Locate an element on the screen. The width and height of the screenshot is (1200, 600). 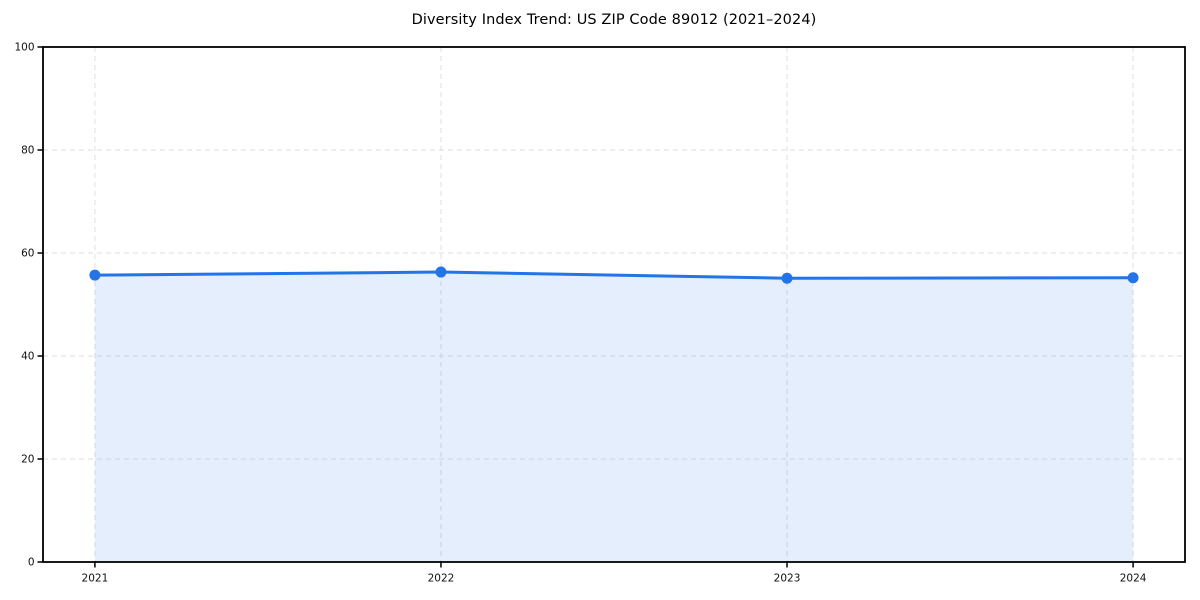
y-tick-label: 80 is located at coordinates (27, 151).